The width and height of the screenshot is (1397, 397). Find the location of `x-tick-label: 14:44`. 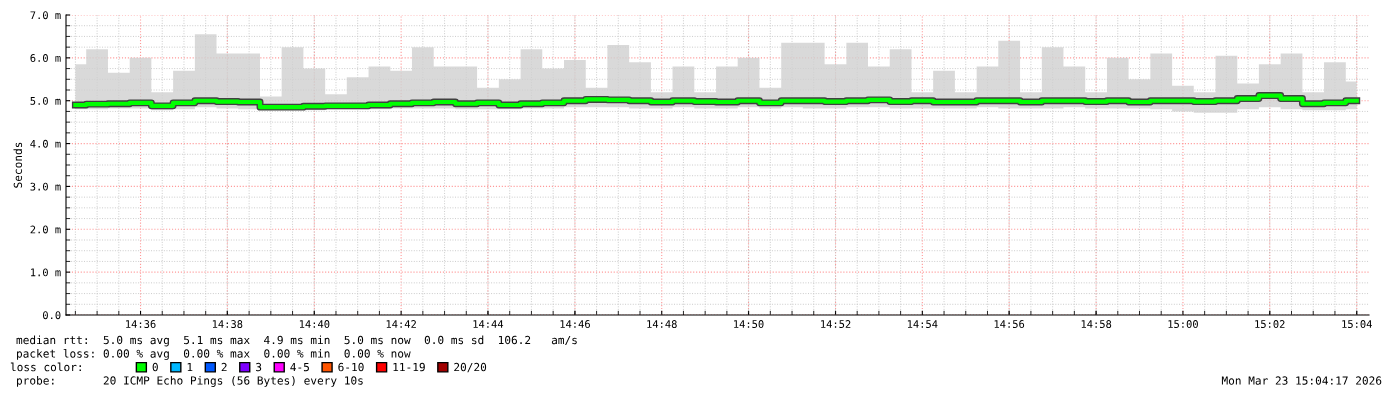

x-tick-label: 14:44 is located at coordinates (488, 324).